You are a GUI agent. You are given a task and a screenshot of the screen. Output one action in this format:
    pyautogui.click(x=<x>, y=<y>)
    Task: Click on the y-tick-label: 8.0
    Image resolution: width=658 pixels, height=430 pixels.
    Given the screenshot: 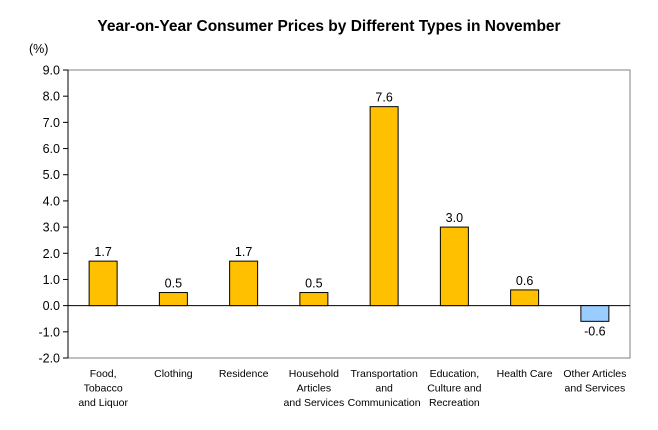 What is the action you would take?
    pyautogui.click(x=51, y=97)
    